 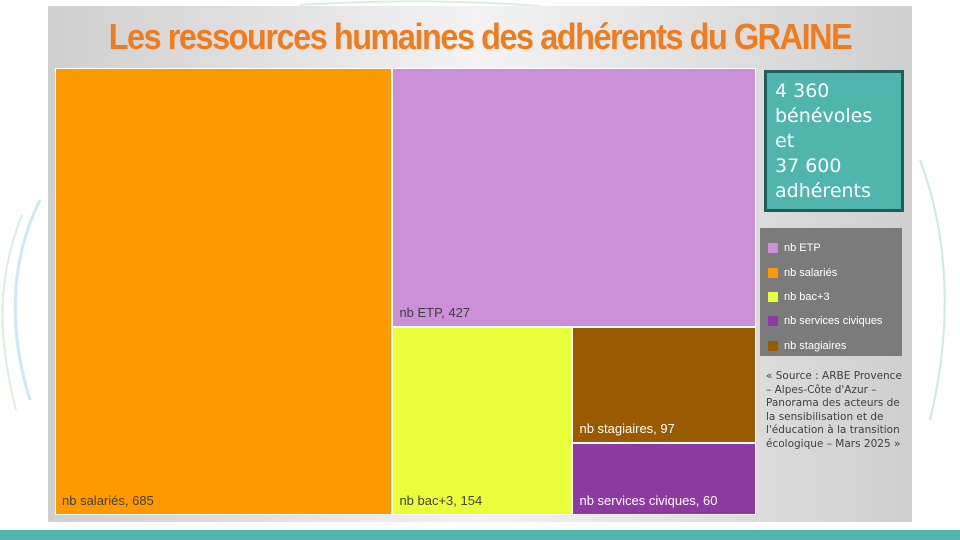 What do you see at coordinates (831, 248) in the screenshot?
I see `legend-item-etp: nb ETP` at bounding box center [831, 248].